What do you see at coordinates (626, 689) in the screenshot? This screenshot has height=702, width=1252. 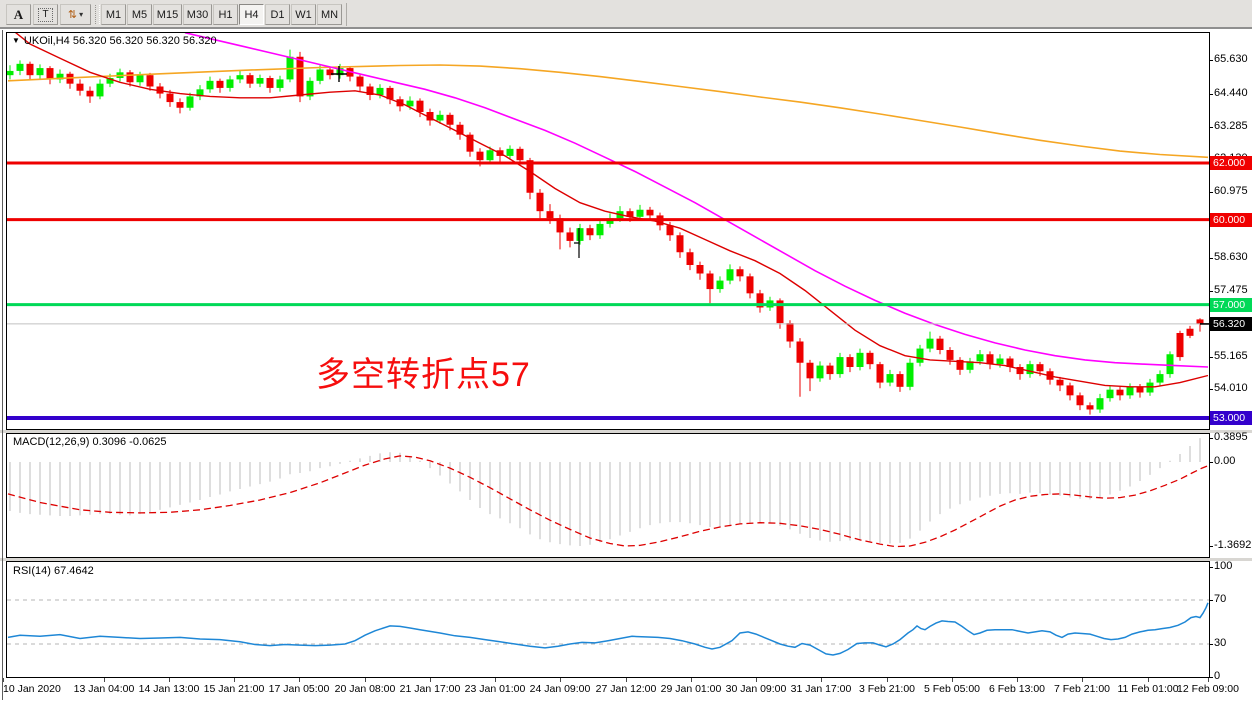 I see `date-label: 27 Jan 12:00` at bounding box center [626, 689].